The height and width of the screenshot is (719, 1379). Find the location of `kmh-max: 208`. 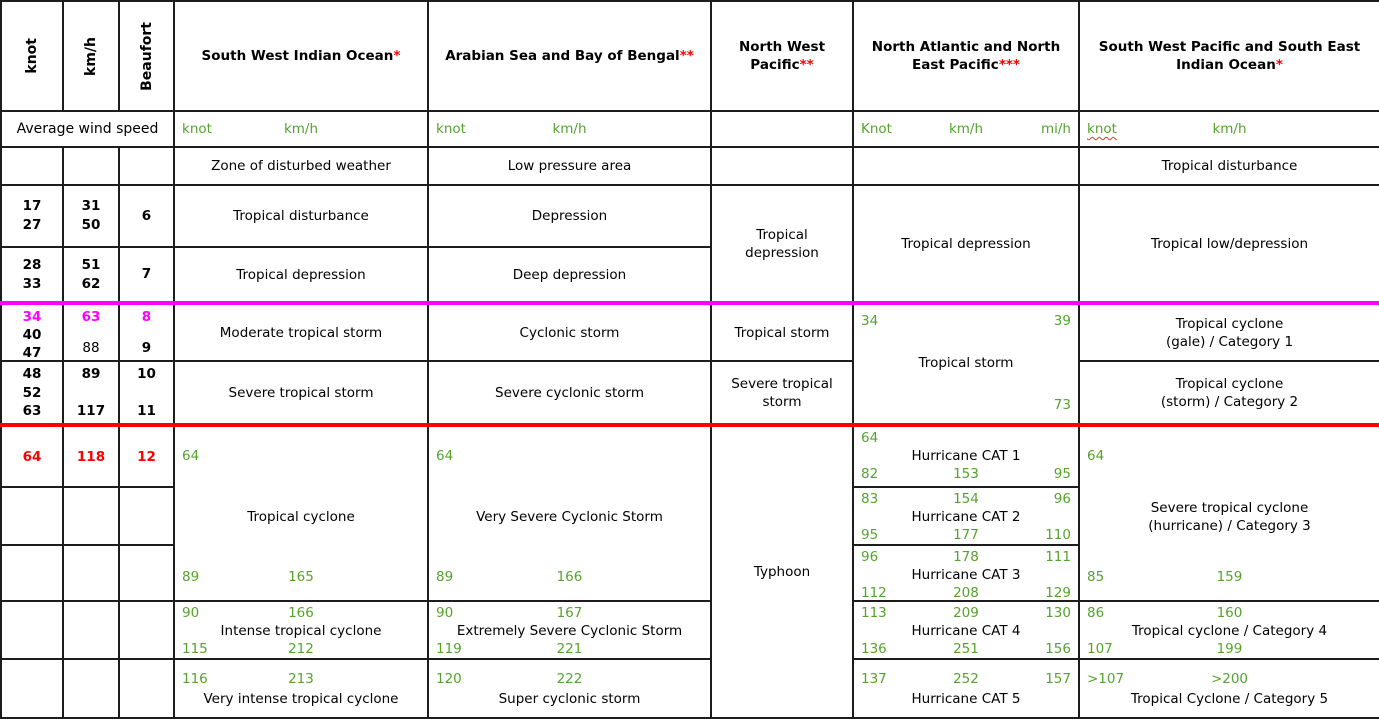

kmh-max: 208 is located at coordinates (966, 593).